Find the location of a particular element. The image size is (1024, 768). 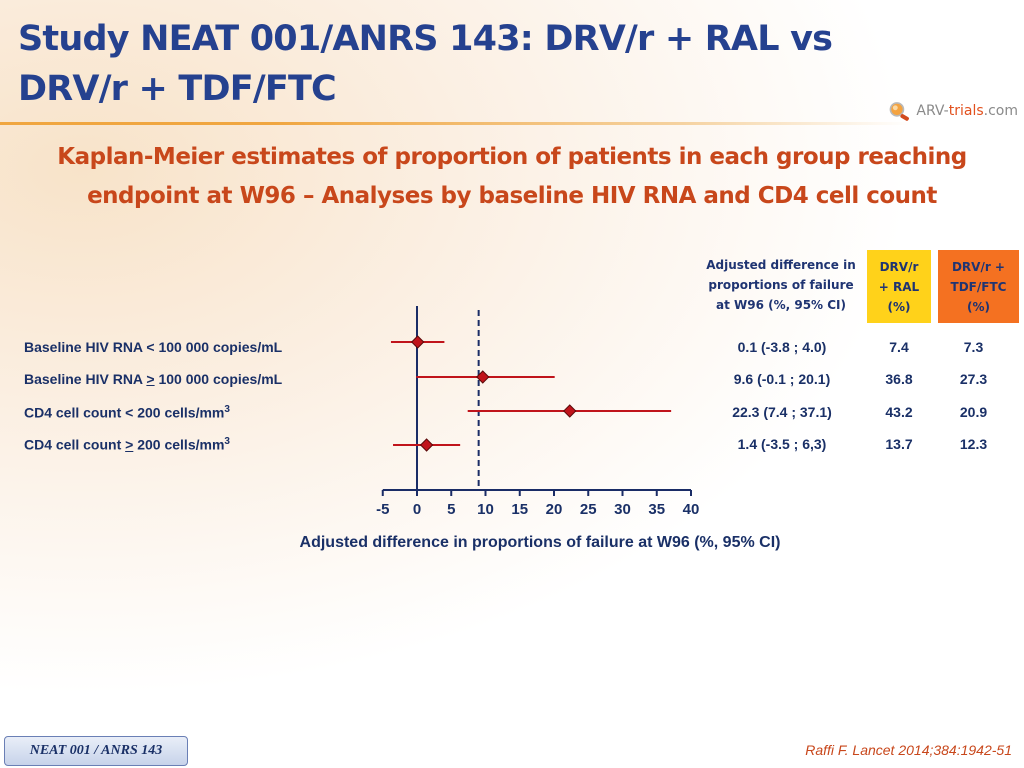

citation: Raffi F. Lancet 2014;384:1942-51 is located at coordinates (908, 750).